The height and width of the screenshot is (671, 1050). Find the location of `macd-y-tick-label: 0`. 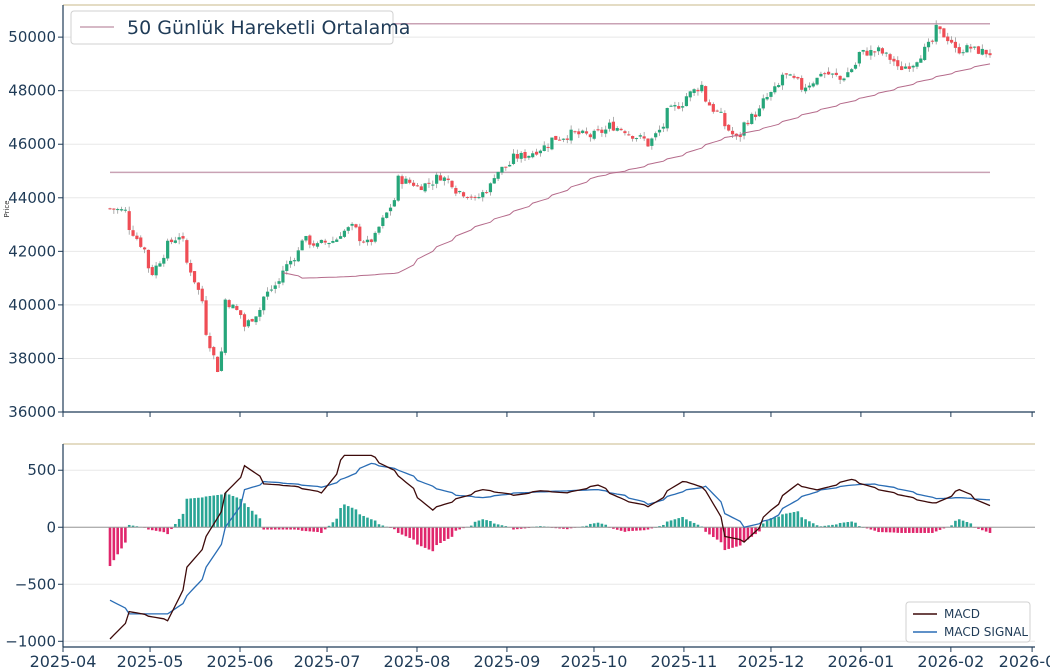

macd-y-tick-label: 0 is located at coordinates (51, 527).